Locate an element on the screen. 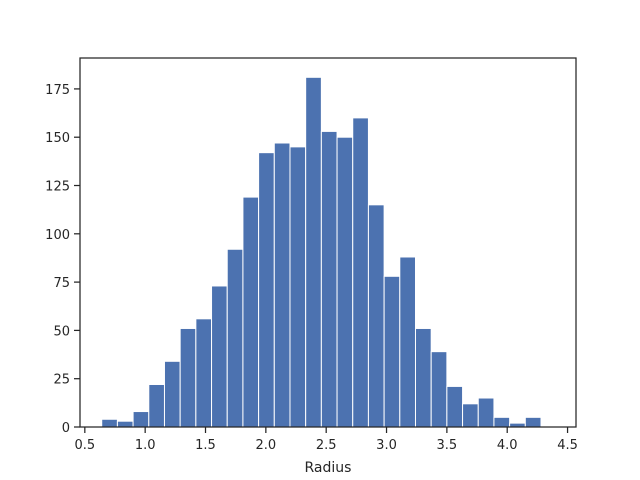  y-tick-label: 75 is located at coordinates (61, 283).